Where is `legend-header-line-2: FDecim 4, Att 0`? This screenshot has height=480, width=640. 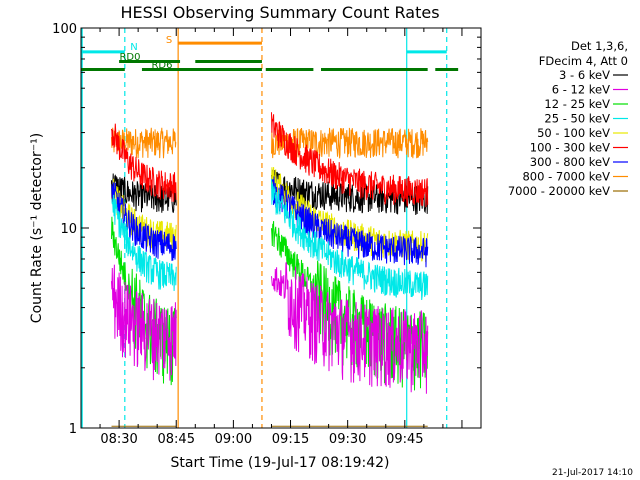
legend-header-line-2: FDecim 4, Att 0 is located at coordinates (583, 61).